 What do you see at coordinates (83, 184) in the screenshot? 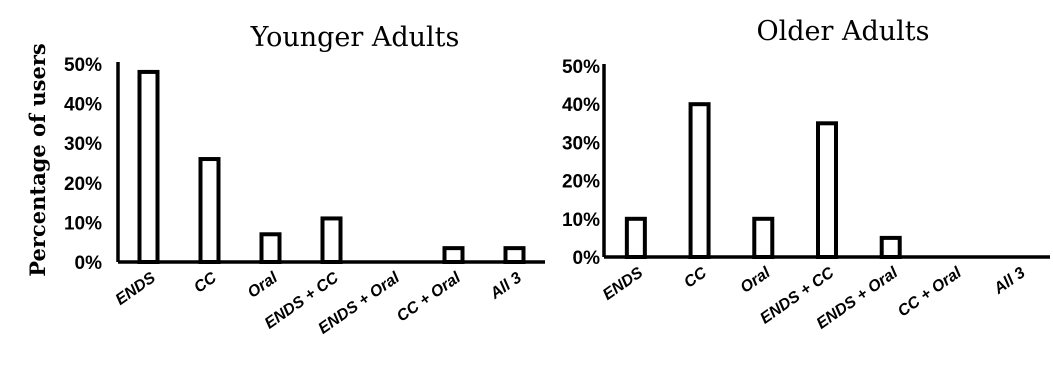
I see `younger-y-tick-label: 20%` at bounding box center [83, 184].